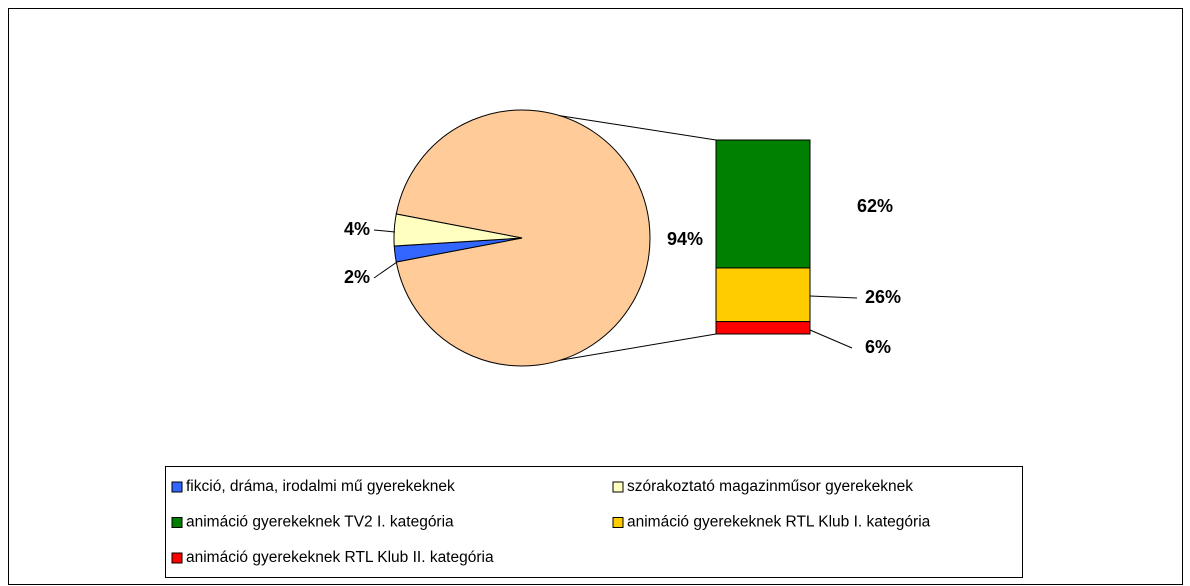 The image size is (1190, 586). What do you see at coordinates (875, 206) in the screenshot?
I see `data-label: 62%` at bounding box center [875, 206].